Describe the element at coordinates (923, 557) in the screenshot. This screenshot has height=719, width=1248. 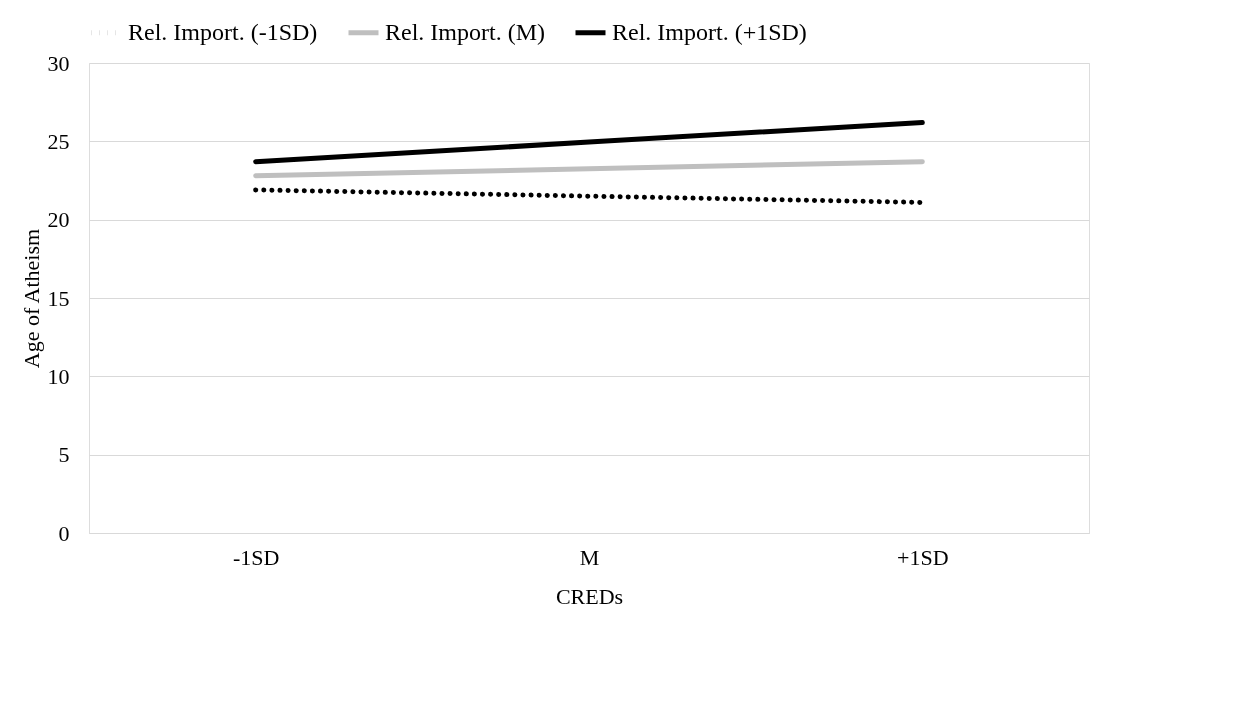
I see `x-tick-label: +1SD` at that location.